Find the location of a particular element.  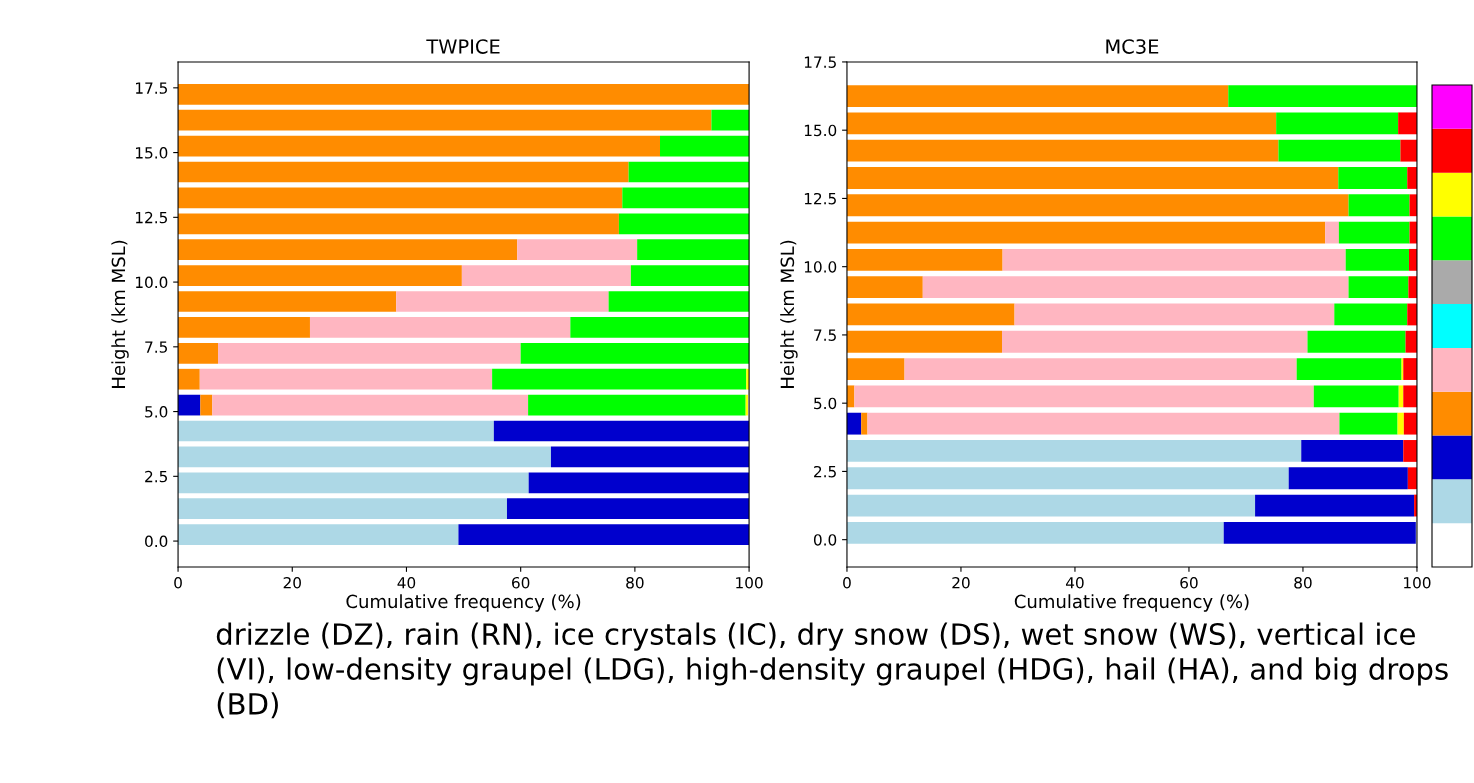

x-tick-label: 20 is located at coordinates (292, 582).